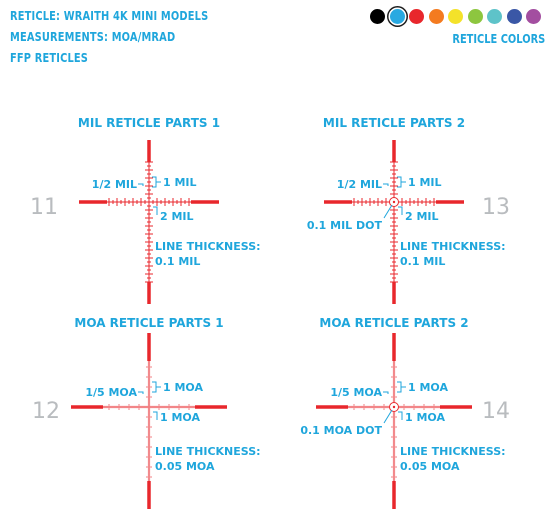 This screenshot has width=559, height=520. Describe the element at coordinates (49, 58) in the screenshot. I see `header-ffp: FFP RETICLES` at that location.